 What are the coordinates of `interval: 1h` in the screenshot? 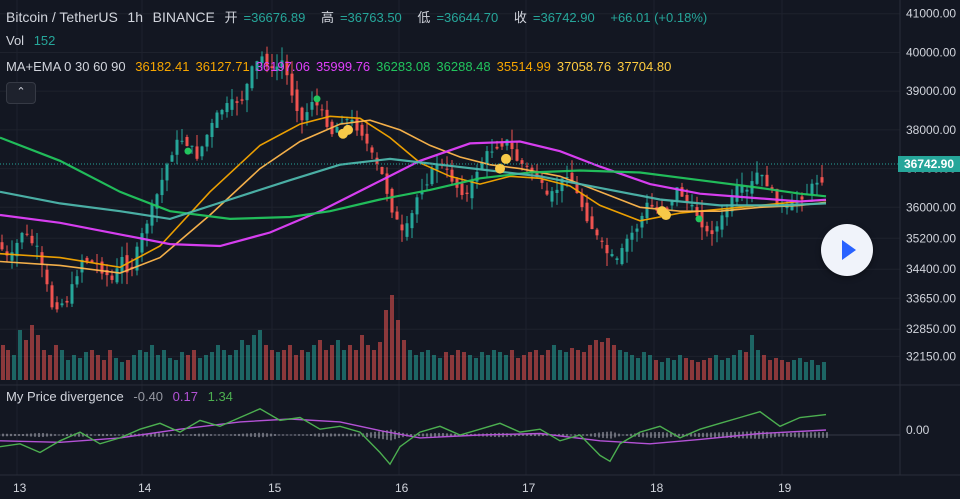 It's located at (135, 17).